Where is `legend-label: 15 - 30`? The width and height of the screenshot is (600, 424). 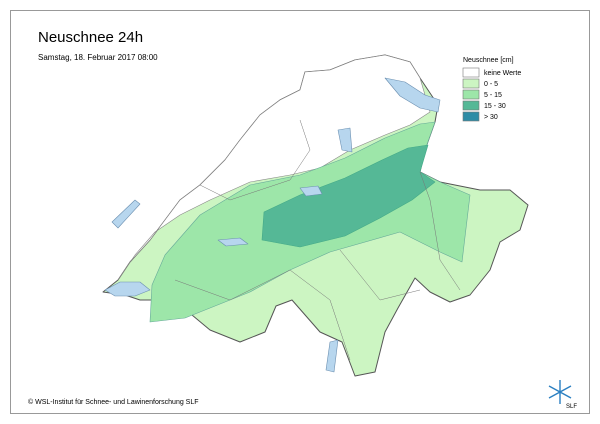 legend-label: 15 - 30 is located at coordinates (495, 106).